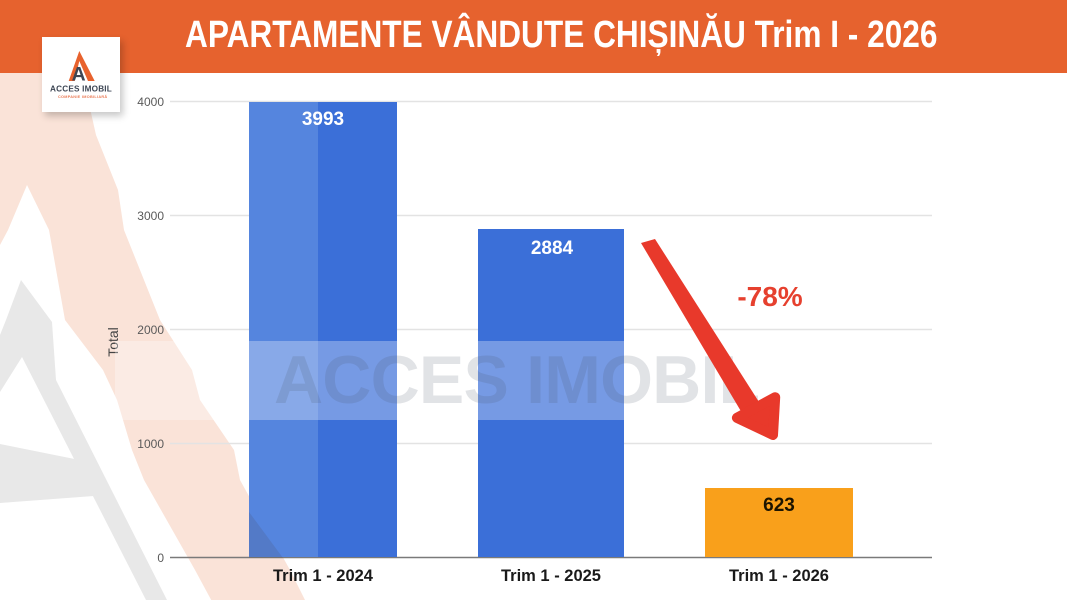  What do you see at coordinates (83, 96) in the screenshot?
I see `svg-text: COMPANIE IMOBILIARĂ` at bounding box center [83, 96].